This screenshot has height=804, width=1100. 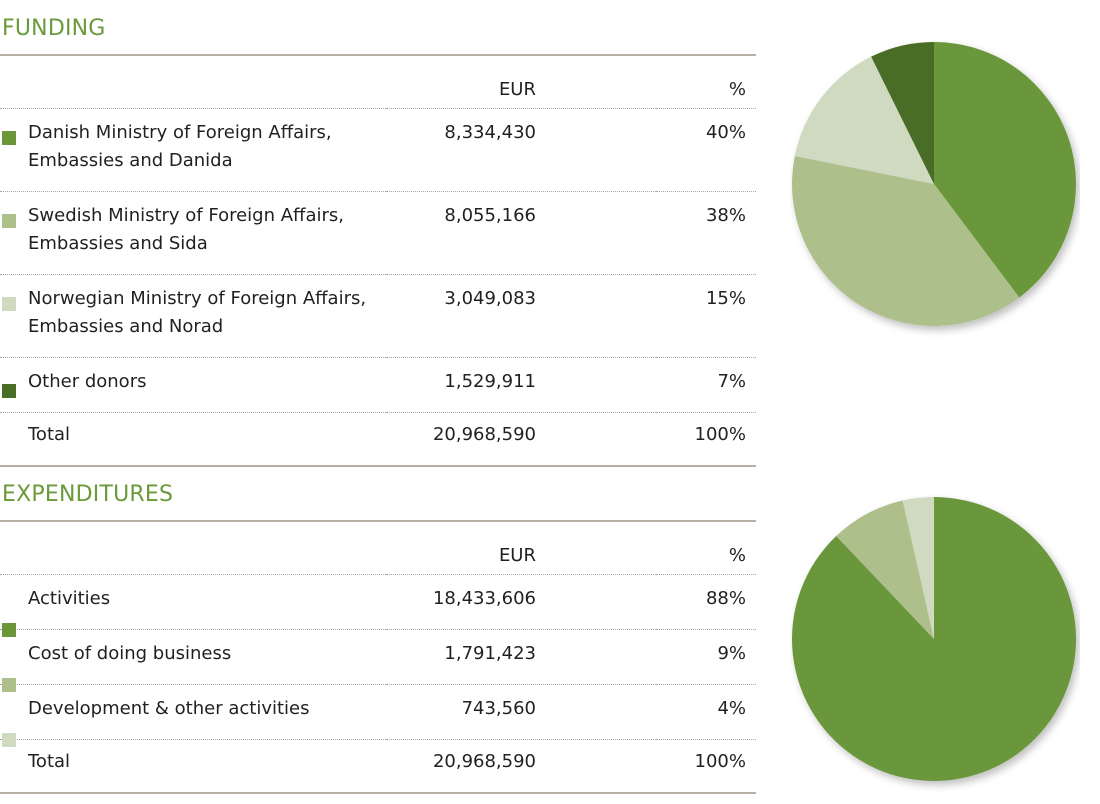 I want to click on funding-row-label: Other donors, so click(x=87, y=381).